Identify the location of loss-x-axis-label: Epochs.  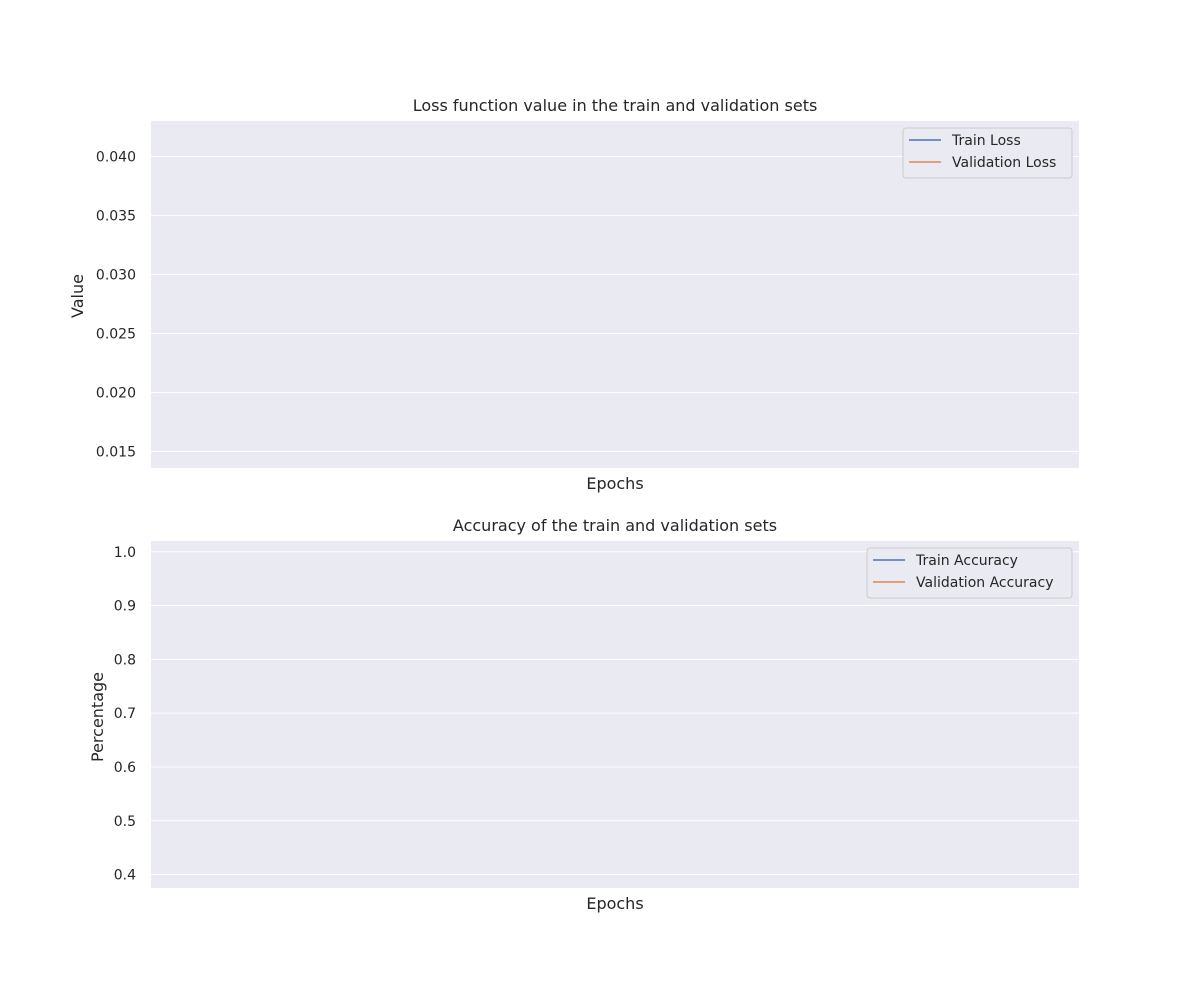
(614, 483).